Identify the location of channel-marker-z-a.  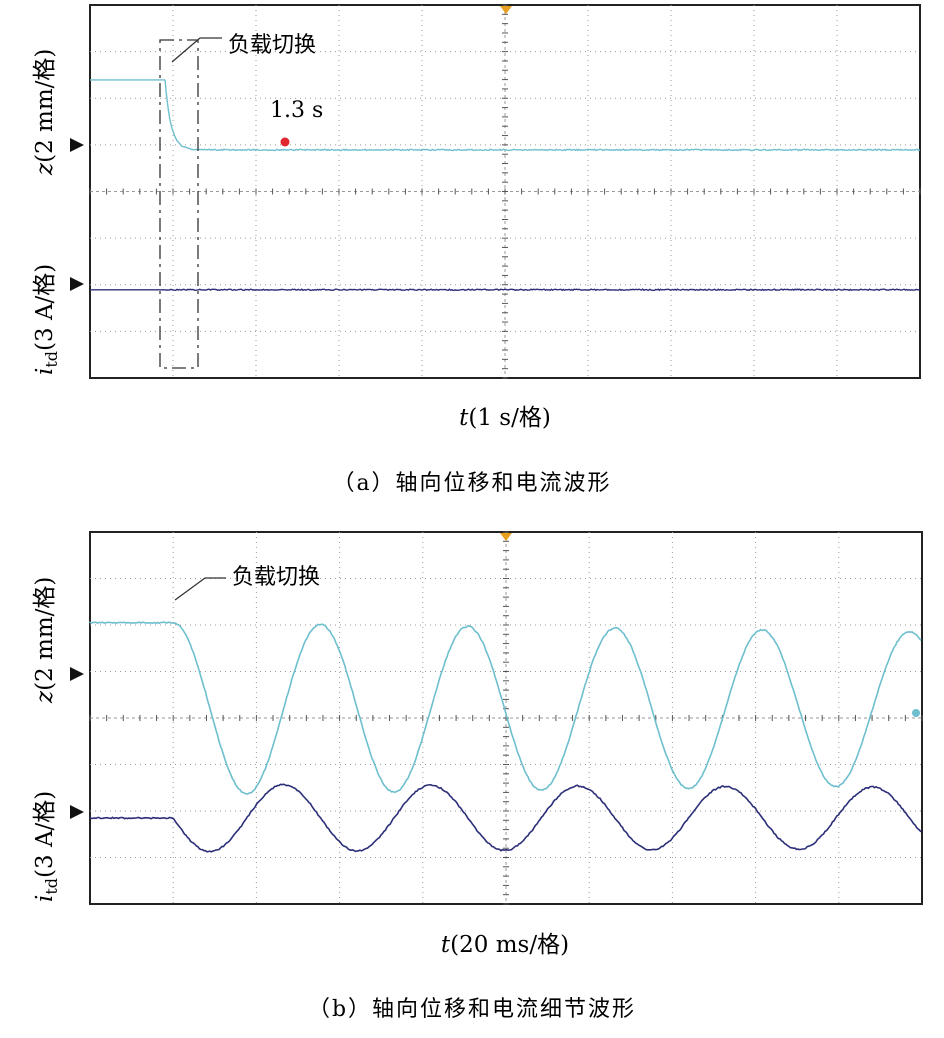
(77, 145).